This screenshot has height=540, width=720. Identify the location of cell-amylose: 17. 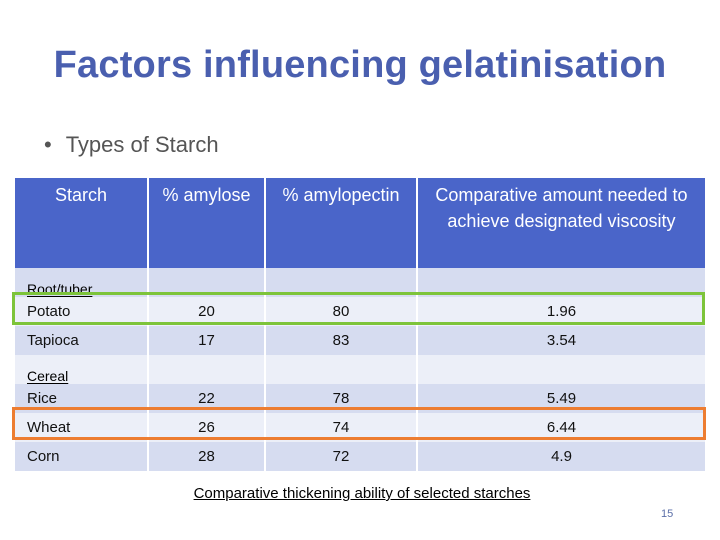
(206, 340).